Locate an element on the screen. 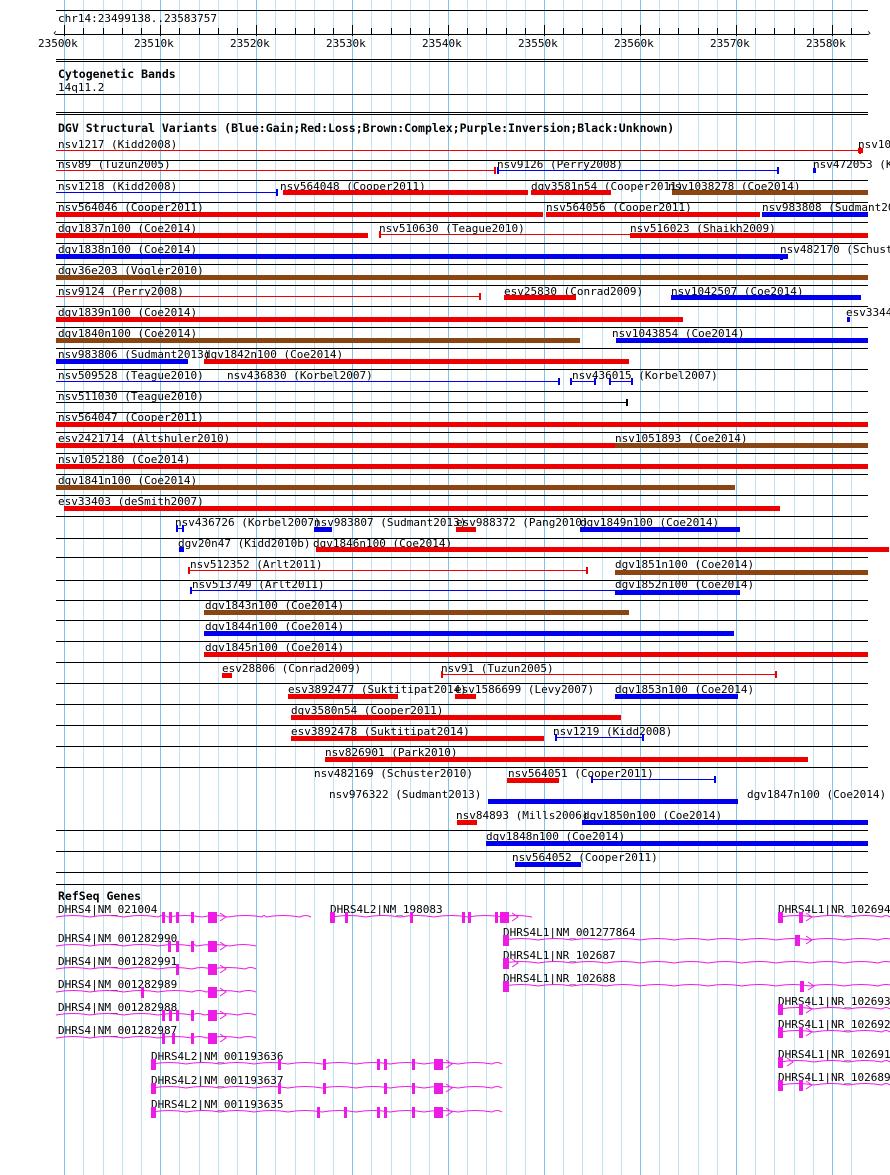  variant-label: nsv510630 (Teague2010) is located at coordinates (452, 228).